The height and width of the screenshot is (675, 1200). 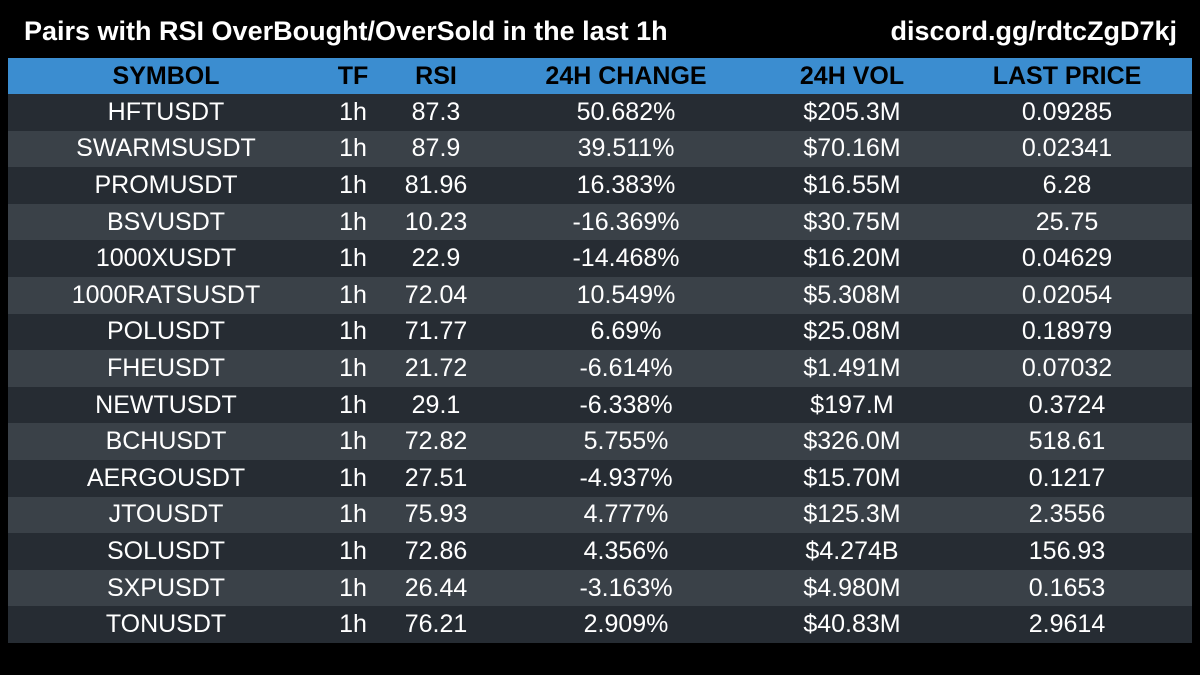 What do you see at coordinates (1067, 185) in the screenshot?
I see `price-cell: 6.28` at bounding box center [1067, 185].